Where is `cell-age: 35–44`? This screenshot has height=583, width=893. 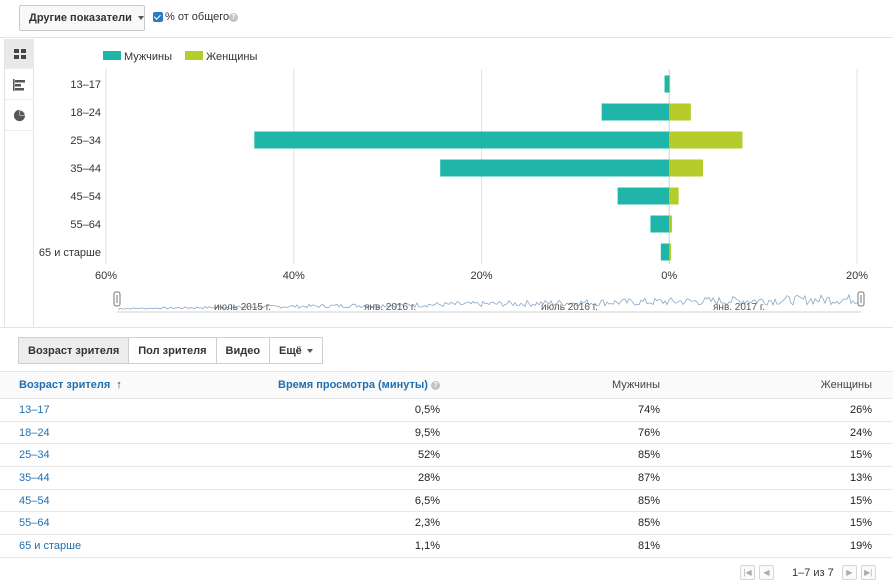
cell-age: 35–44 is located at coordinates (34, 477).